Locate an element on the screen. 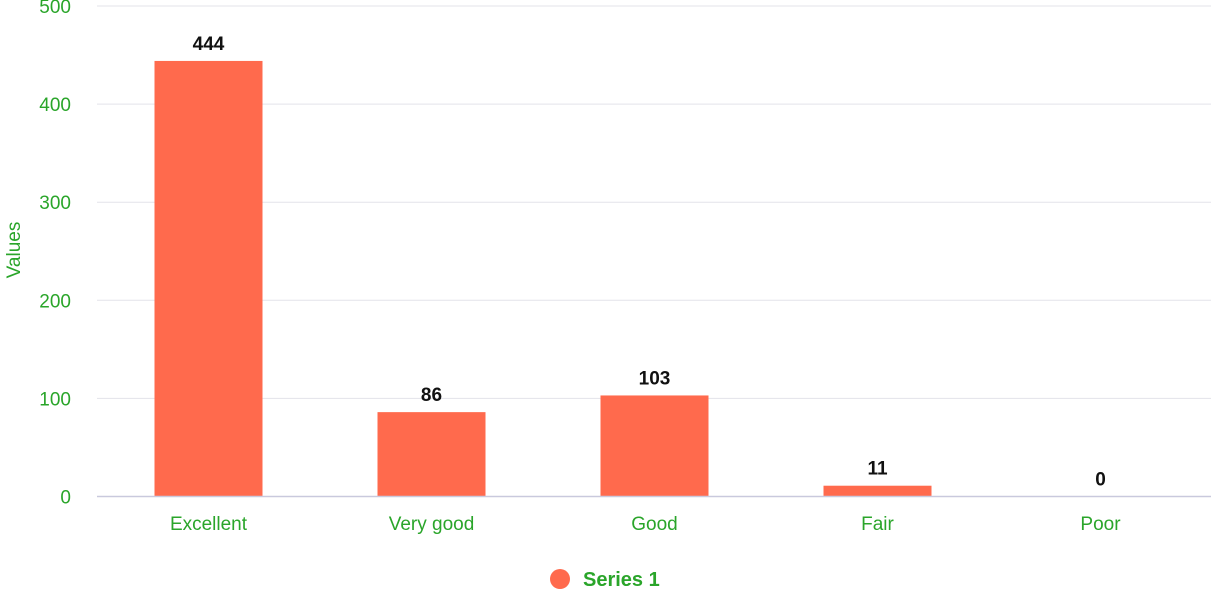 This screenshot has height=596, width=1211. y-axis-title: Values is located at coordinates (14, 250).